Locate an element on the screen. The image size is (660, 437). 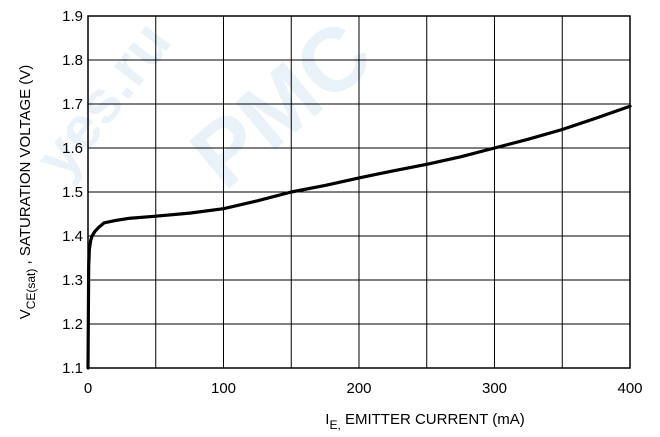
y-tick-label: 1.6 is located at coordinates (72, 148).